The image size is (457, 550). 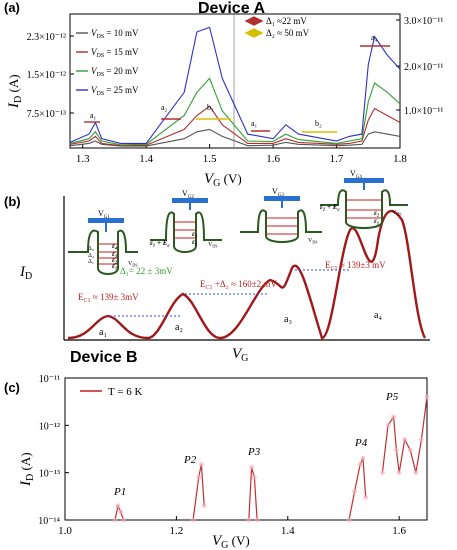 I want to click on panel-b-label: (b), so click(x=12, y=201).